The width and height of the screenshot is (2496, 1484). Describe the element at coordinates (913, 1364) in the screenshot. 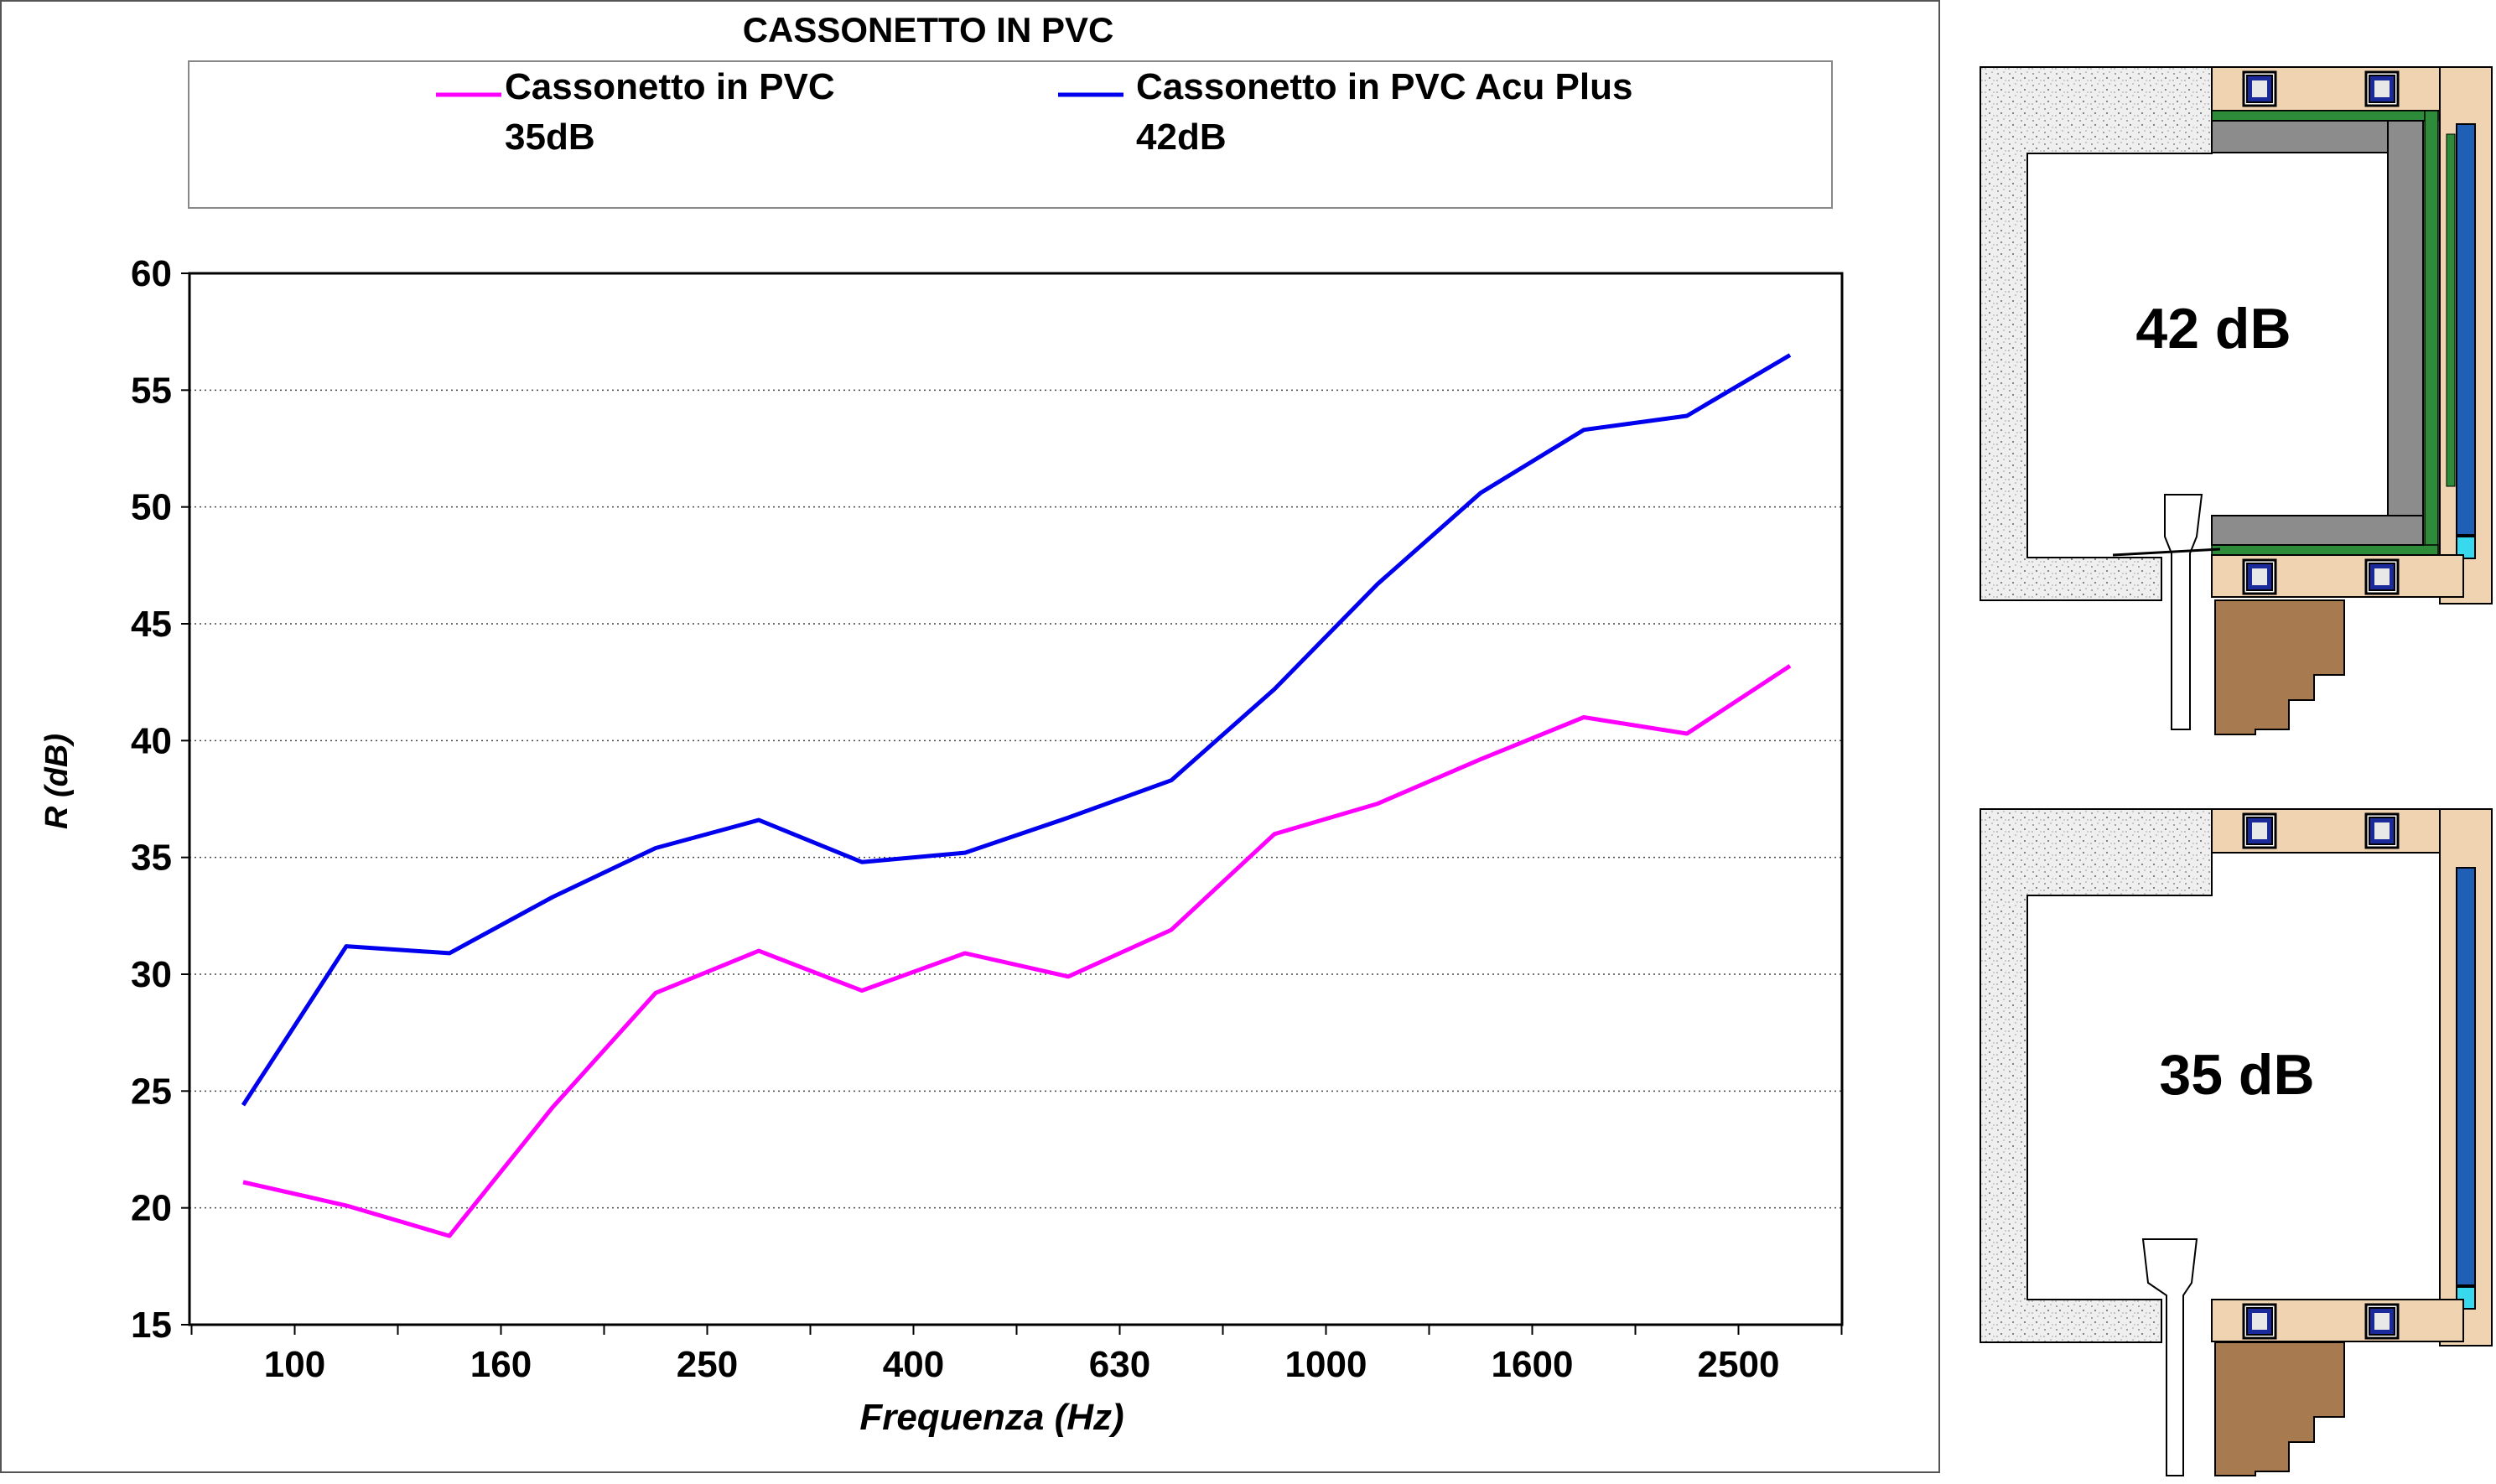

I see `x-tick-label: 400` at that location.